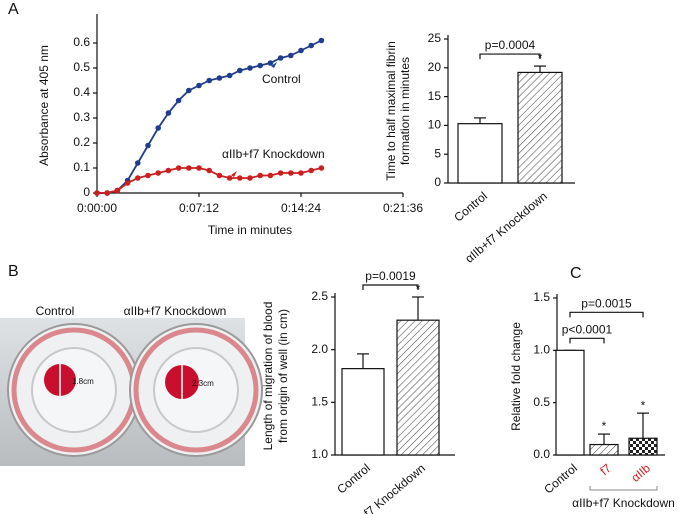 This screenshot has height=514, width=685. What do you see at coordinates (435, 67) in the screenshot?
I see `y-tick-label: 20` at bounding box center [435, 67].